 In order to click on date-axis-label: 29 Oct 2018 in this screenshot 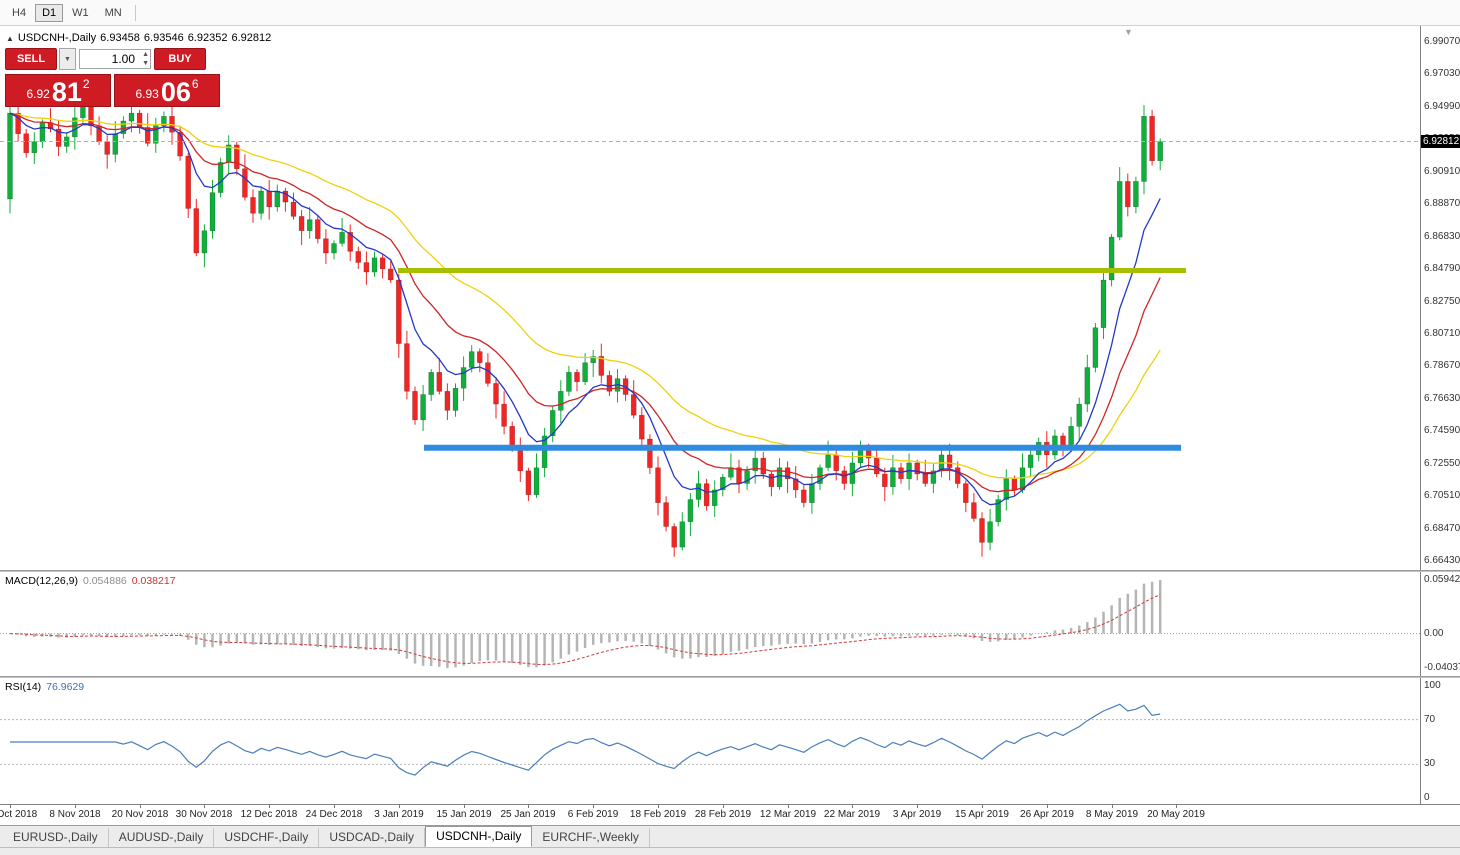, I will do `click(19, 814)`.